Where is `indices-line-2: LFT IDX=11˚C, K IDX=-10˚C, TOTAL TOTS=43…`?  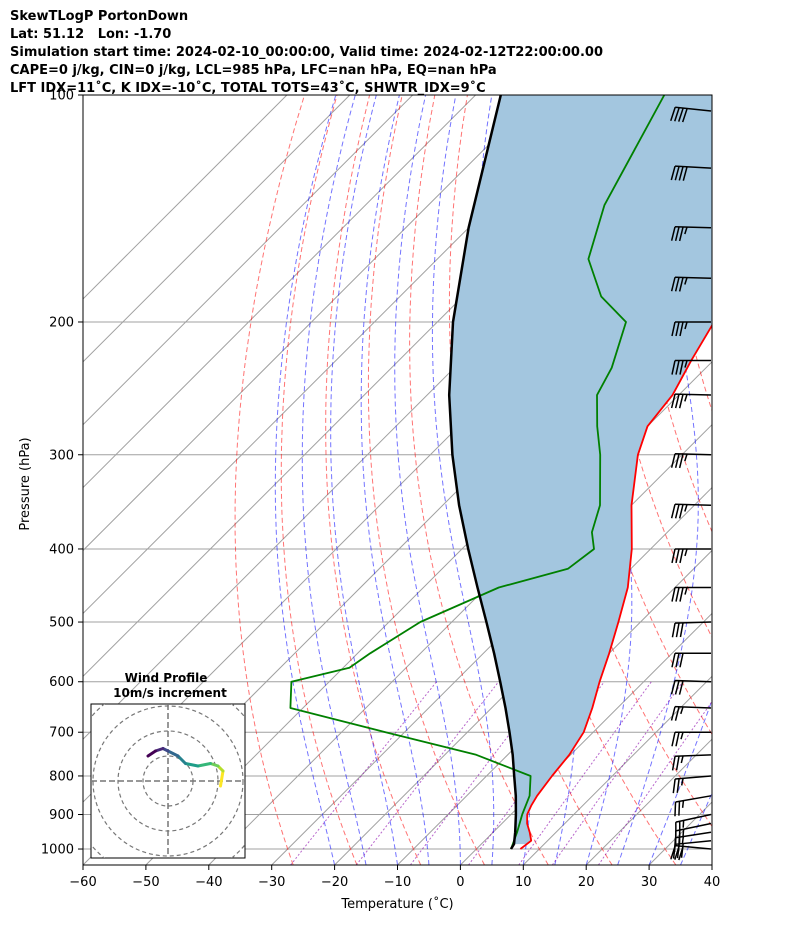 indices-line-2: LFT IDX=11˚C, K IDX=-10˚C, TOTAL TOTS=43… is located at coordinates (248, 88).